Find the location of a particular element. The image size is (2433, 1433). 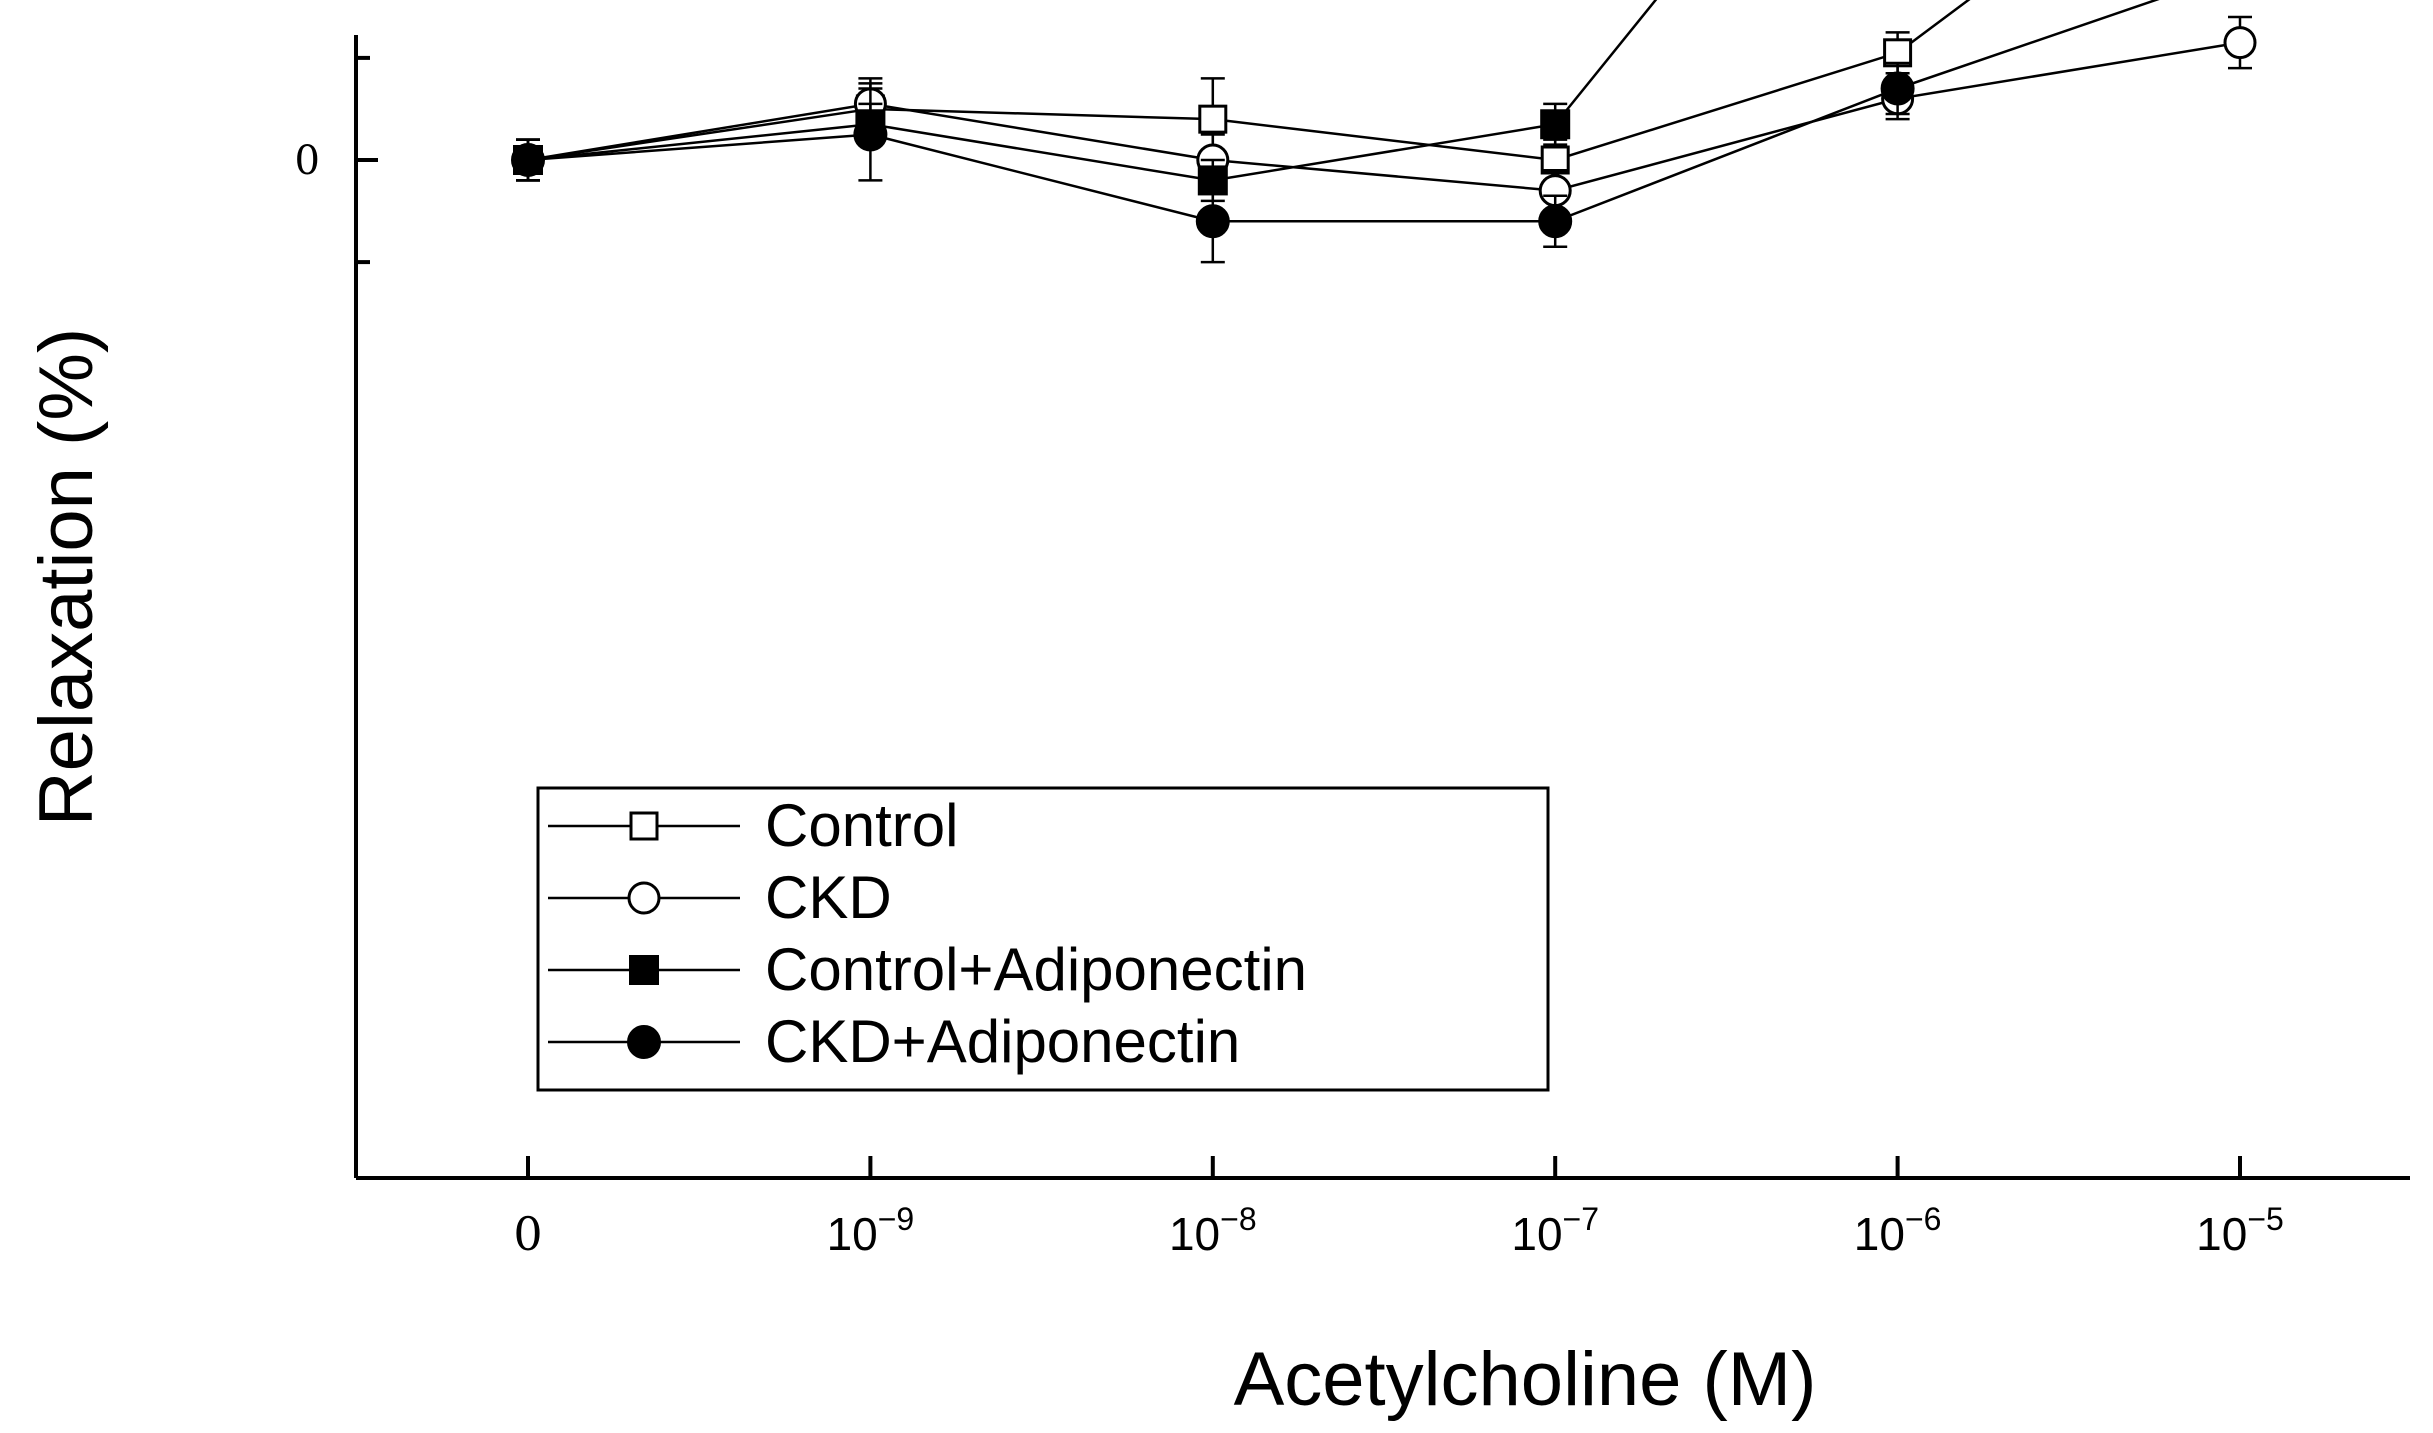

x-tick-label: 10⁻⁷ is located at coordinates (1555, 1230).